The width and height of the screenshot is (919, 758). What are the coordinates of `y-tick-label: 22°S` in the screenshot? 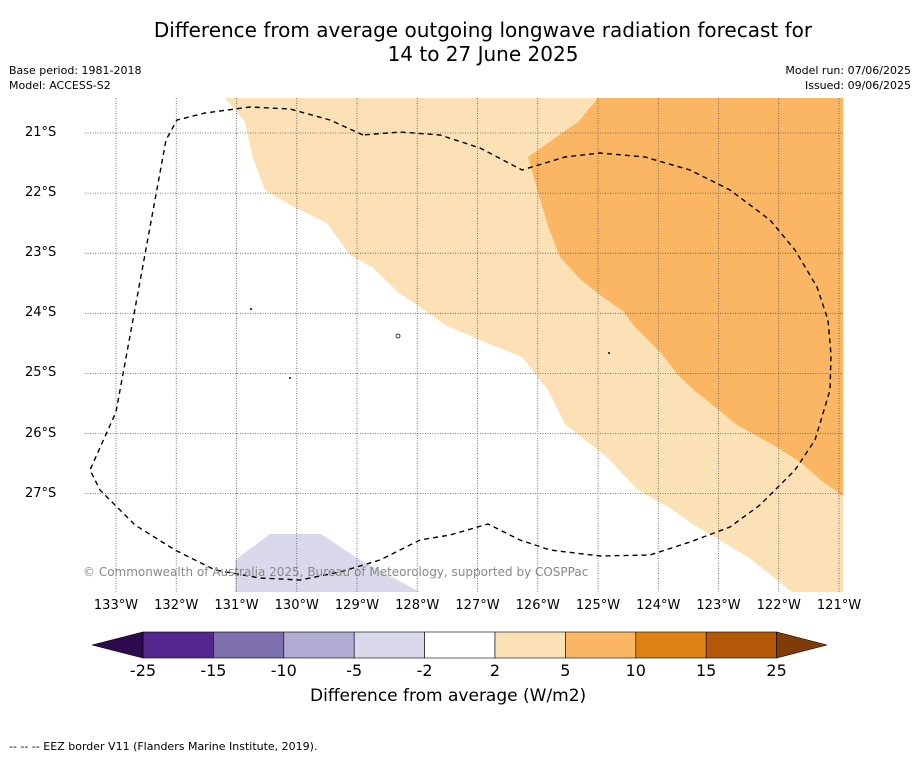 It's located at (41, 193).